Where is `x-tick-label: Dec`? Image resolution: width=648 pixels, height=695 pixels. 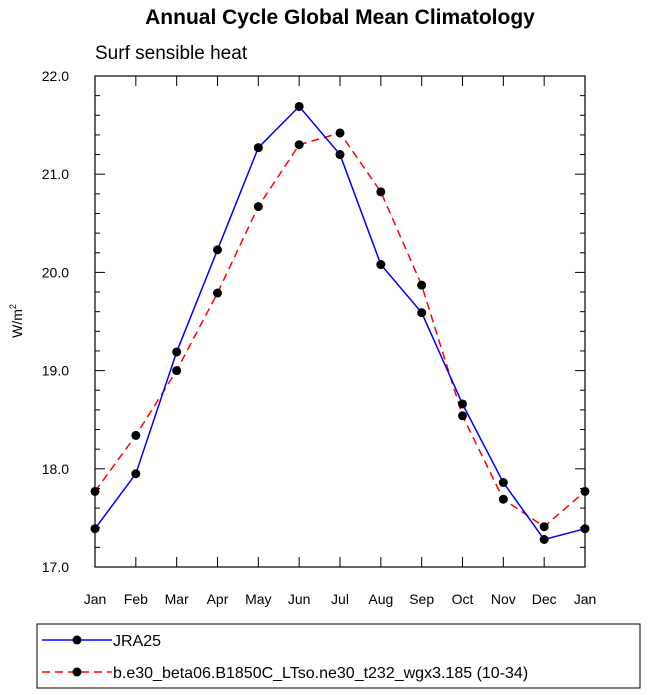
x-tick-label: Dec is located at coordinates (544, 599).